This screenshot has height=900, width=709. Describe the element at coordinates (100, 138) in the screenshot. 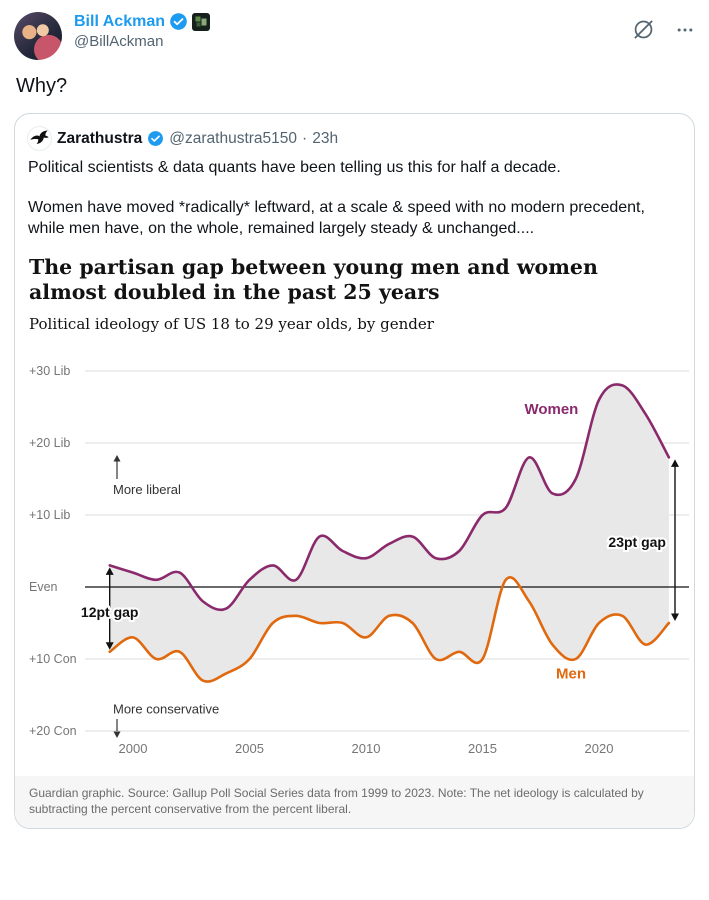

I see `quote-author-name: Zarathustra` at that location.